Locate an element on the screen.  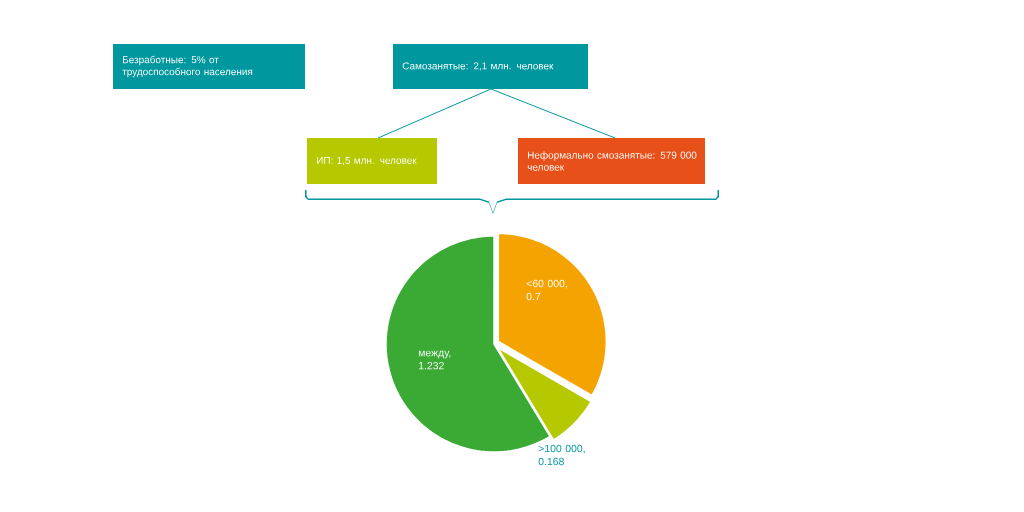
data-label: >100 000, 0.168 is located at coordinates (561, 455).